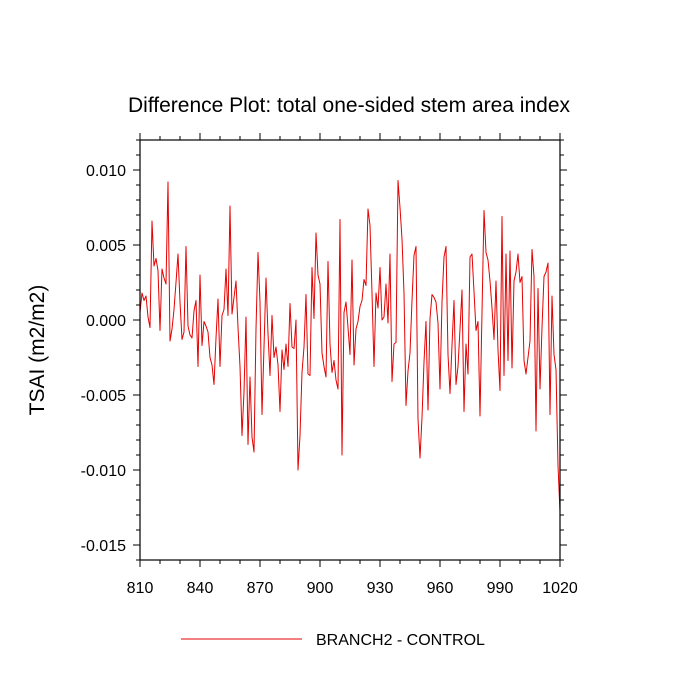 The image size is (700, 700). Describe the element at coordinates (200, 588) in the screenshot. I see `x-tick-label: 840` at that location.